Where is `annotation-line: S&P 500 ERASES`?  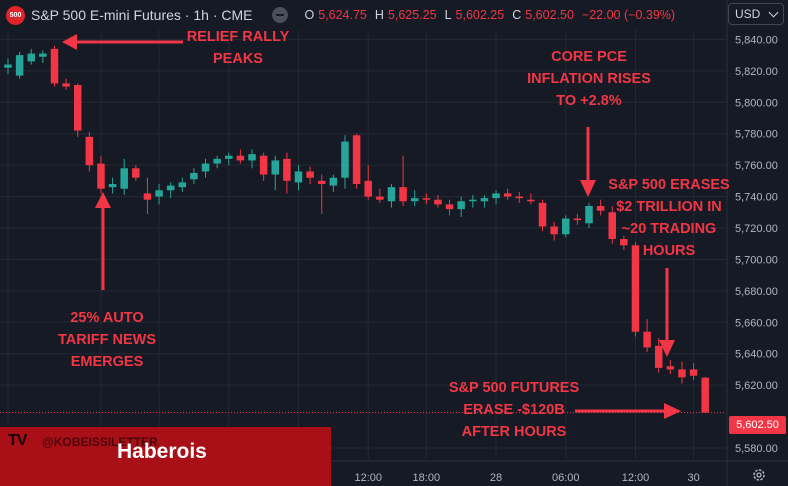
annotation-line: S&P 500 ERASES is located at coordinates (669, 185).